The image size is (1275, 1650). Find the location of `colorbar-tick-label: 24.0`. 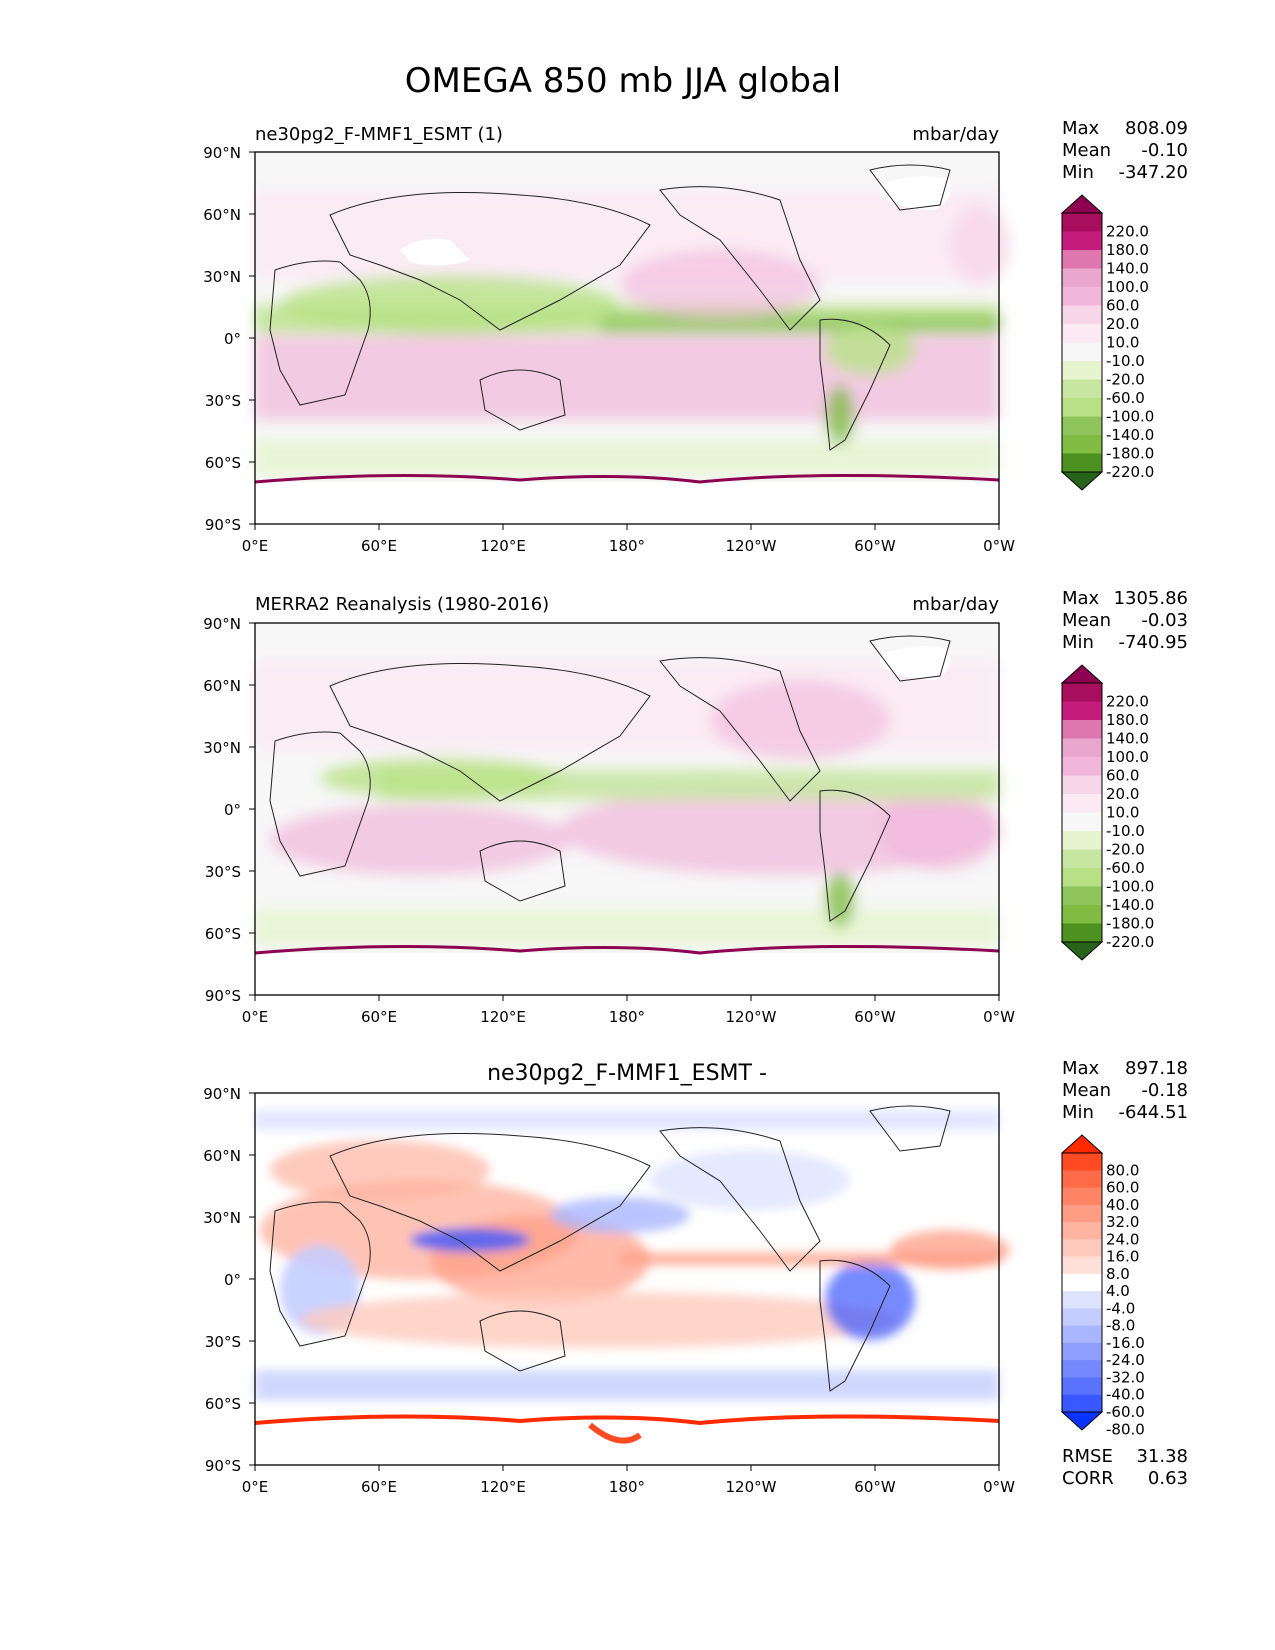

colorbar-tick-label: 24.0 is located at coordinates (1122, 1239).